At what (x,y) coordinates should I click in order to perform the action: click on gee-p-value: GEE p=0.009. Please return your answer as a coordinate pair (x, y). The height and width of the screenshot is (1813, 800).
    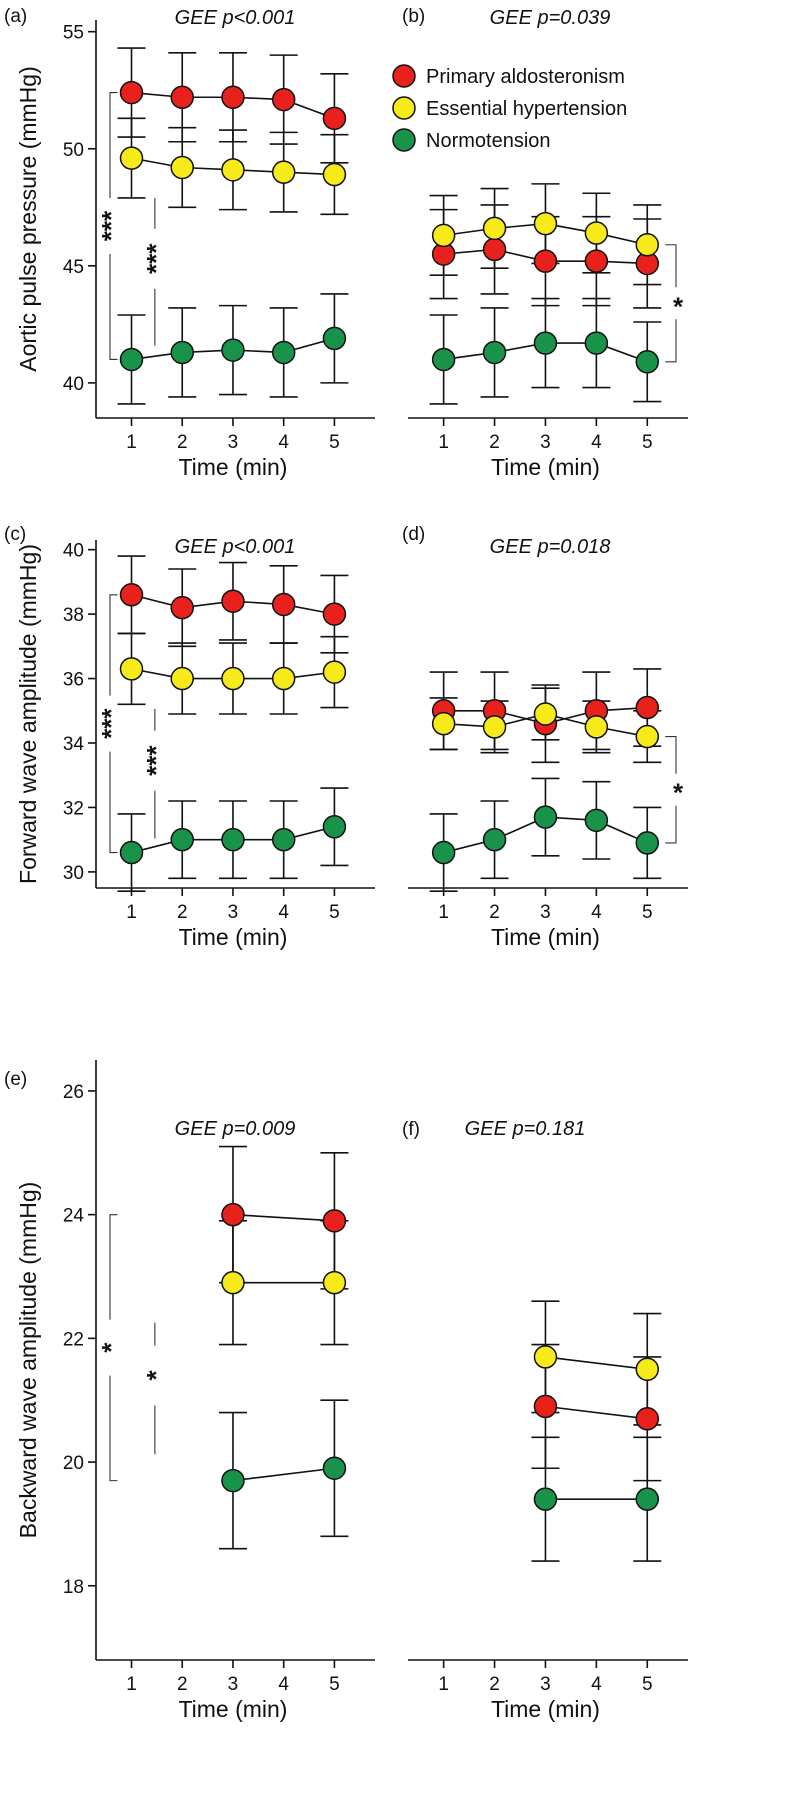
    Looking at the image, I should click on (235, 1129).